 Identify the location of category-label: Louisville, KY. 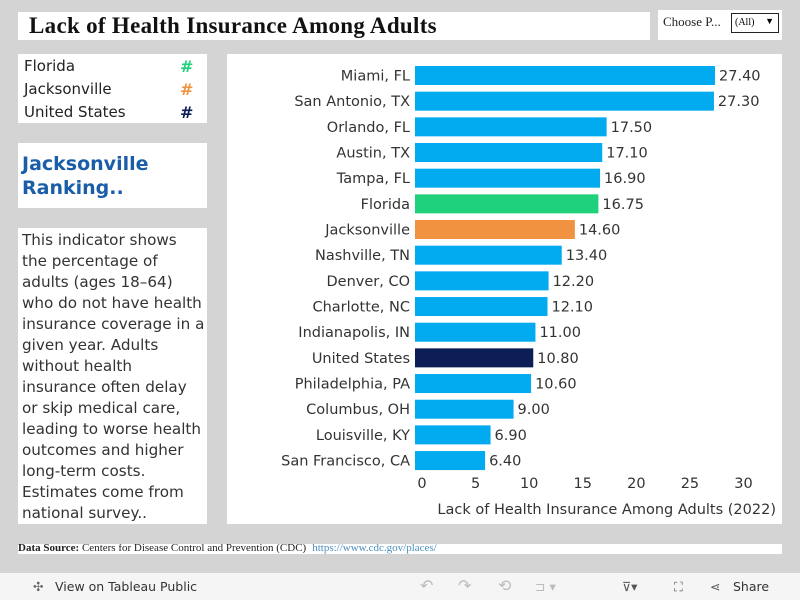
(363, 436).